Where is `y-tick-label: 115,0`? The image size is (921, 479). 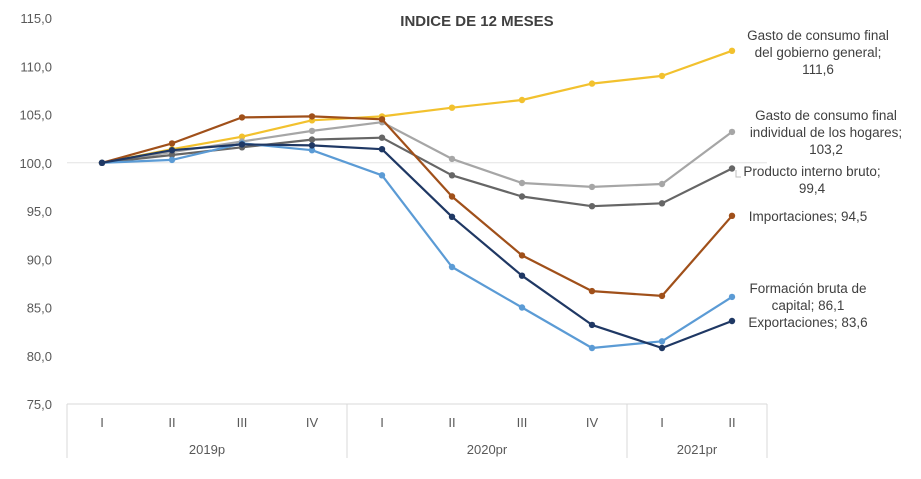 y-tick-label: 115,0 is located at coordinates (36, 18).